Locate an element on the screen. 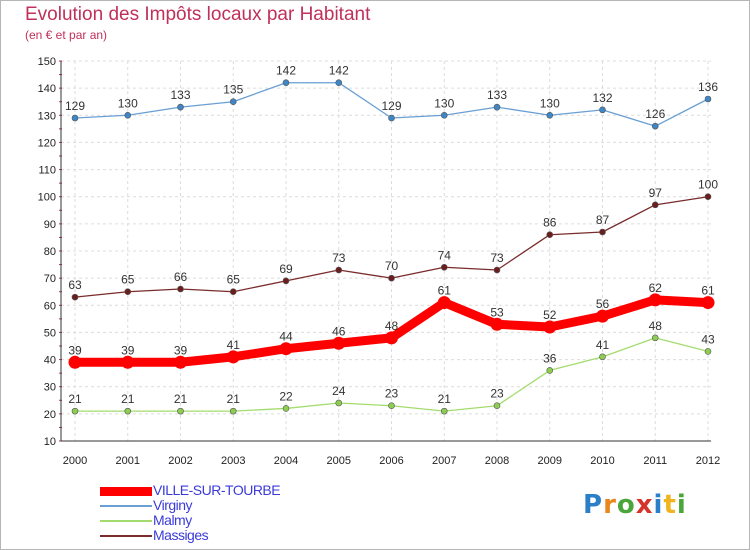  logo-letter: t is located at coordinates (670, 505).